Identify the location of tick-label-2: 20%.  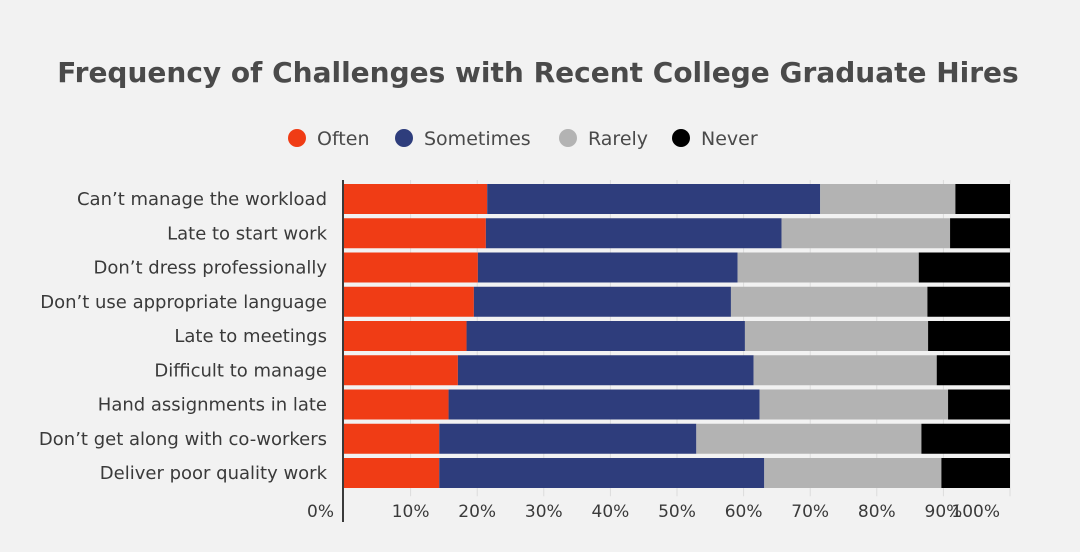
(477, 512).